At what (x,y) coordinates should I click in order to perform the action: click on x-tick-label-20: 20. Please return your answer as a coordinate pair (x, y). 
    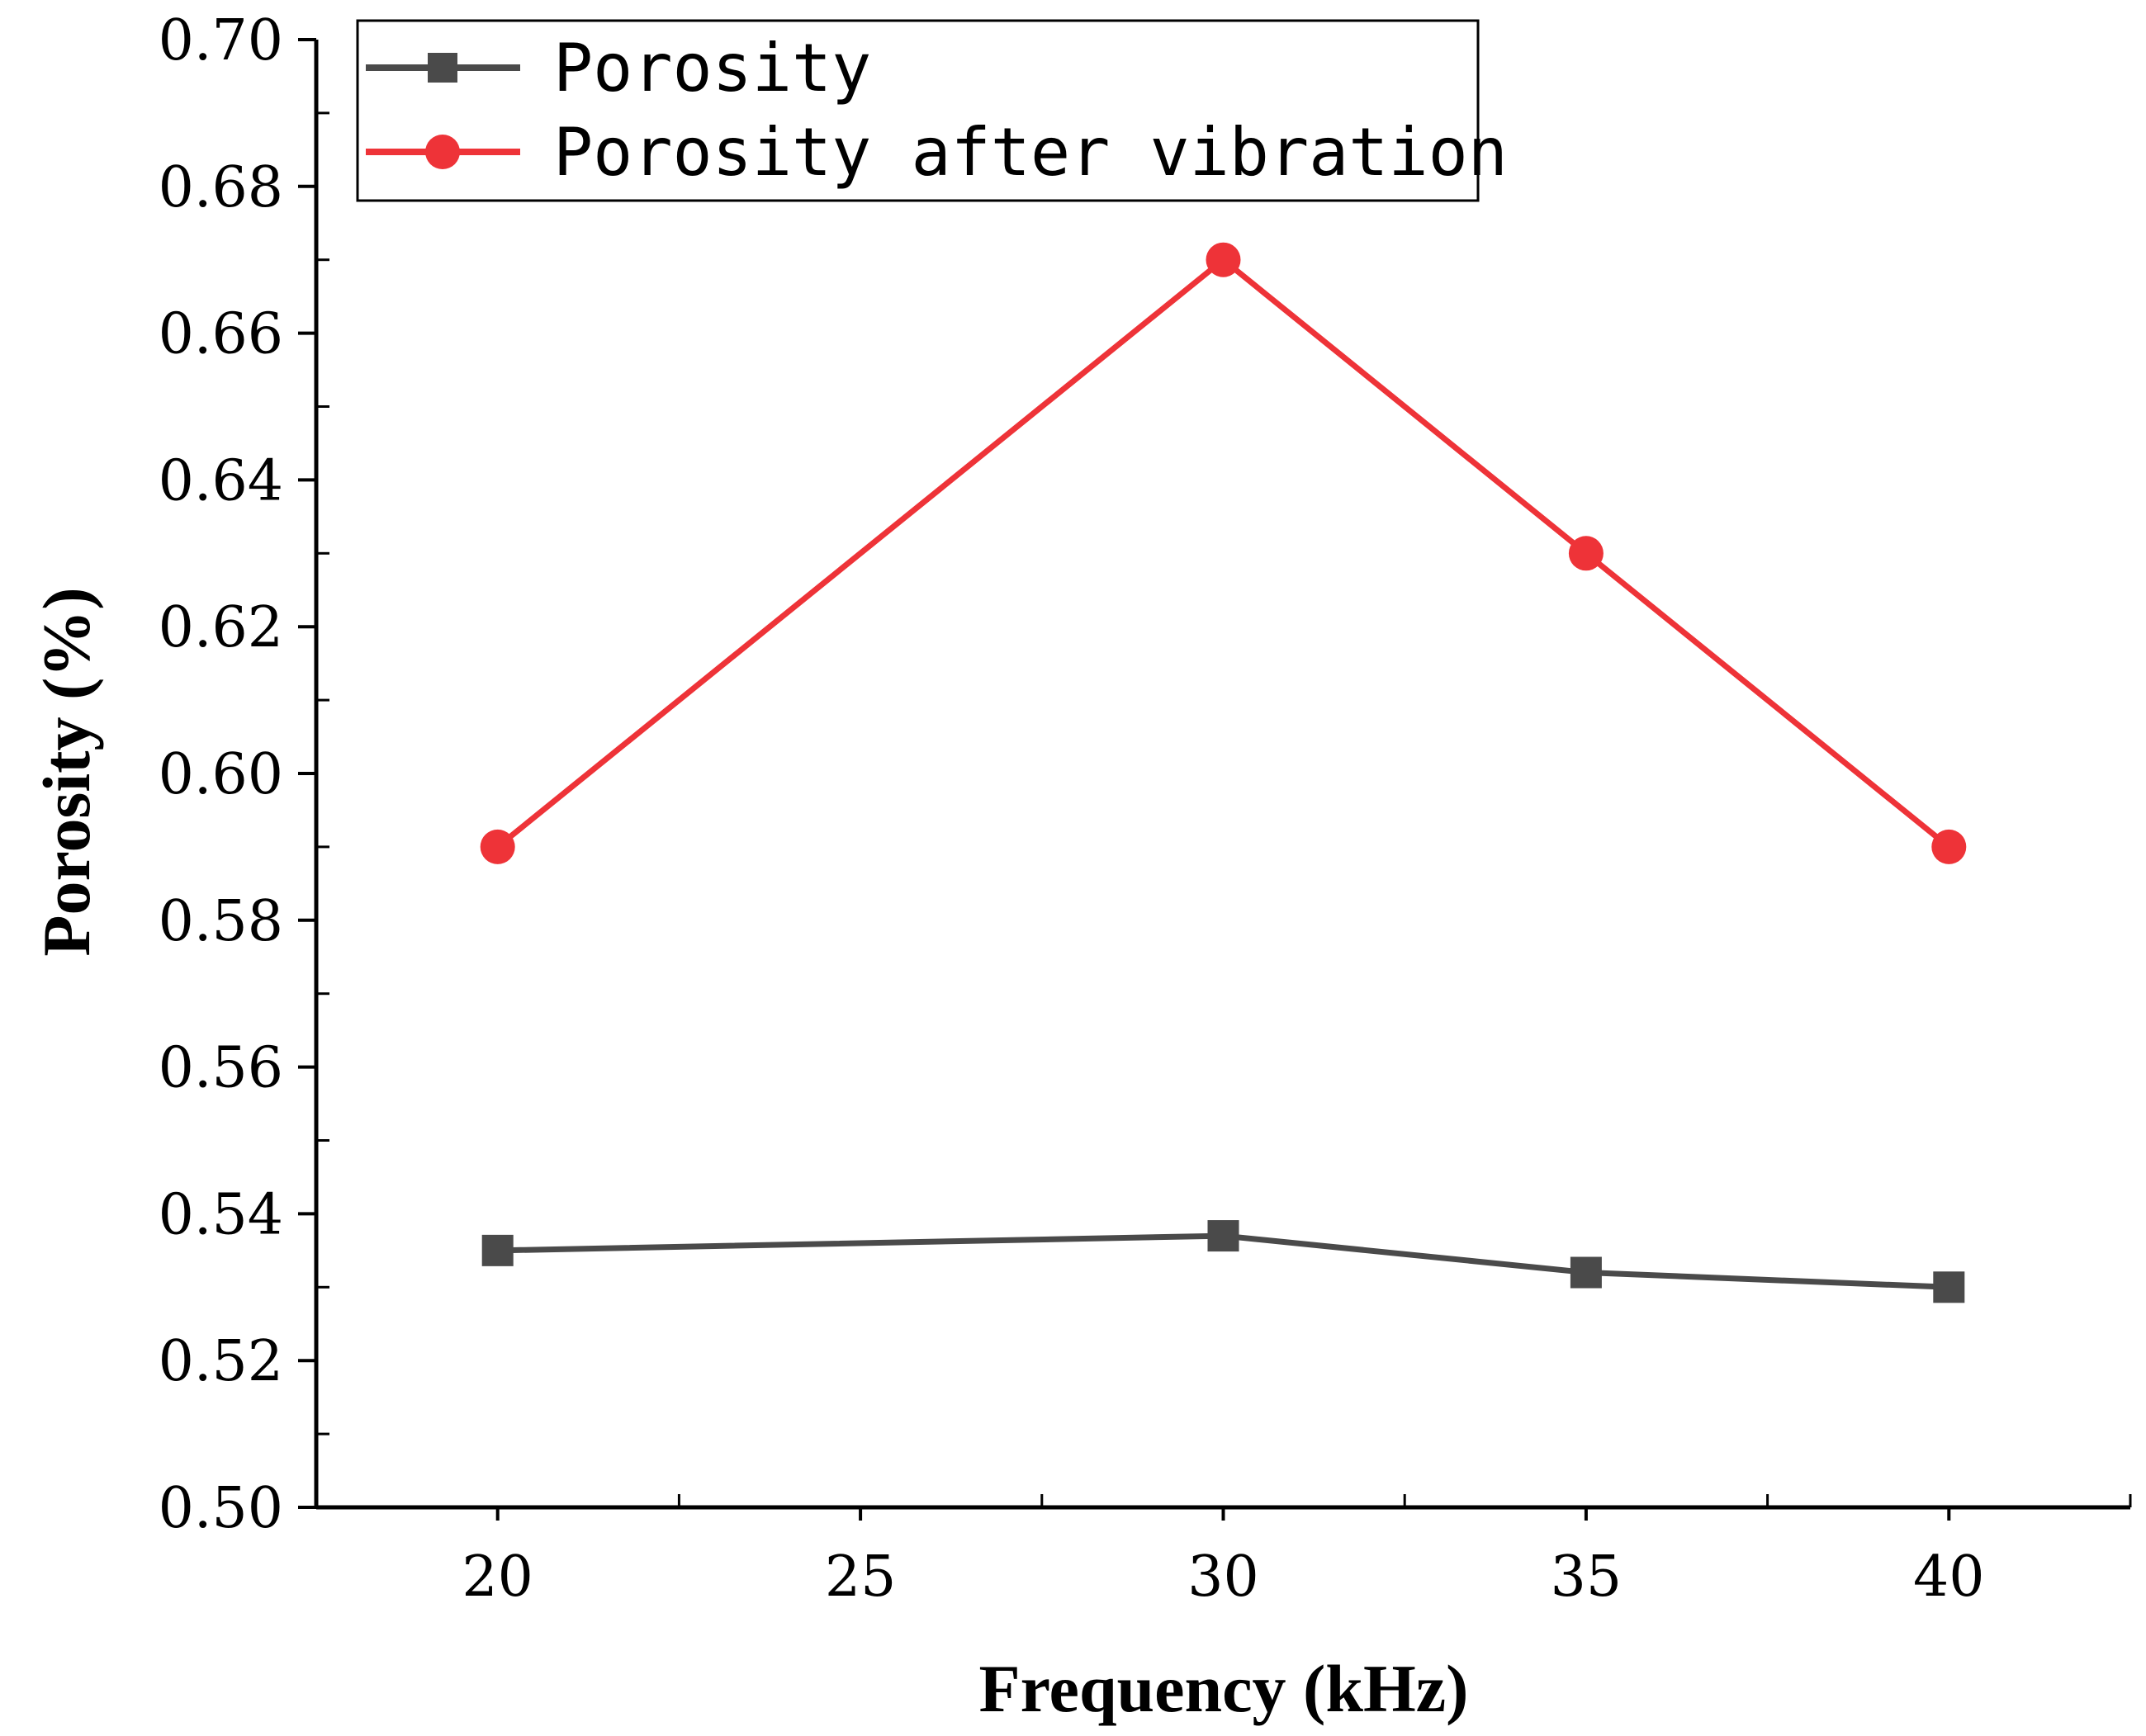
    Looking at the image, I should click on (497, 1577).